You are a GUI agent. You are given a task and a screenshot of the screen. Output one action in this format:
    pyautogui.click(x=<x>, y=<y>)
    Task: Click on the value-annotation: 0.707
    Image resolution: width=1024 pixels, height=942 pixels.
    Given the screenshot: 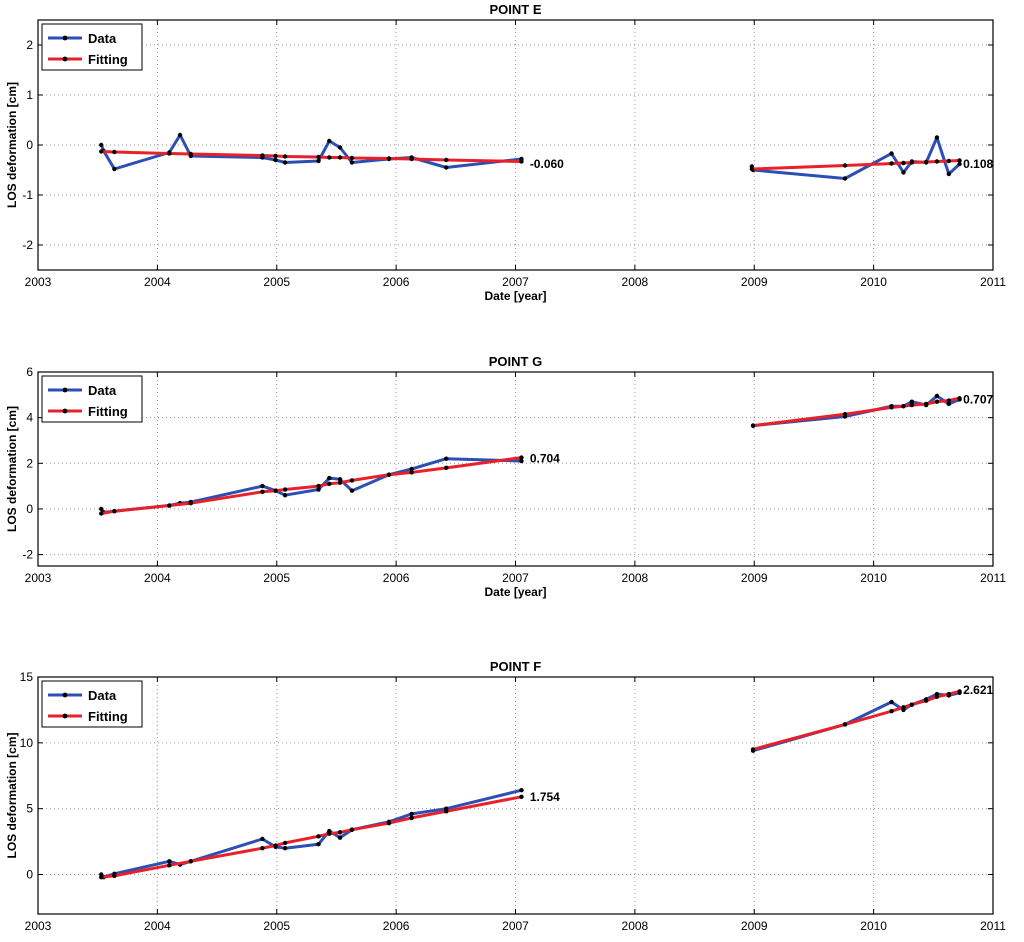 What is the action you would take?
    pyautogui.click(x=978, y=399)
    